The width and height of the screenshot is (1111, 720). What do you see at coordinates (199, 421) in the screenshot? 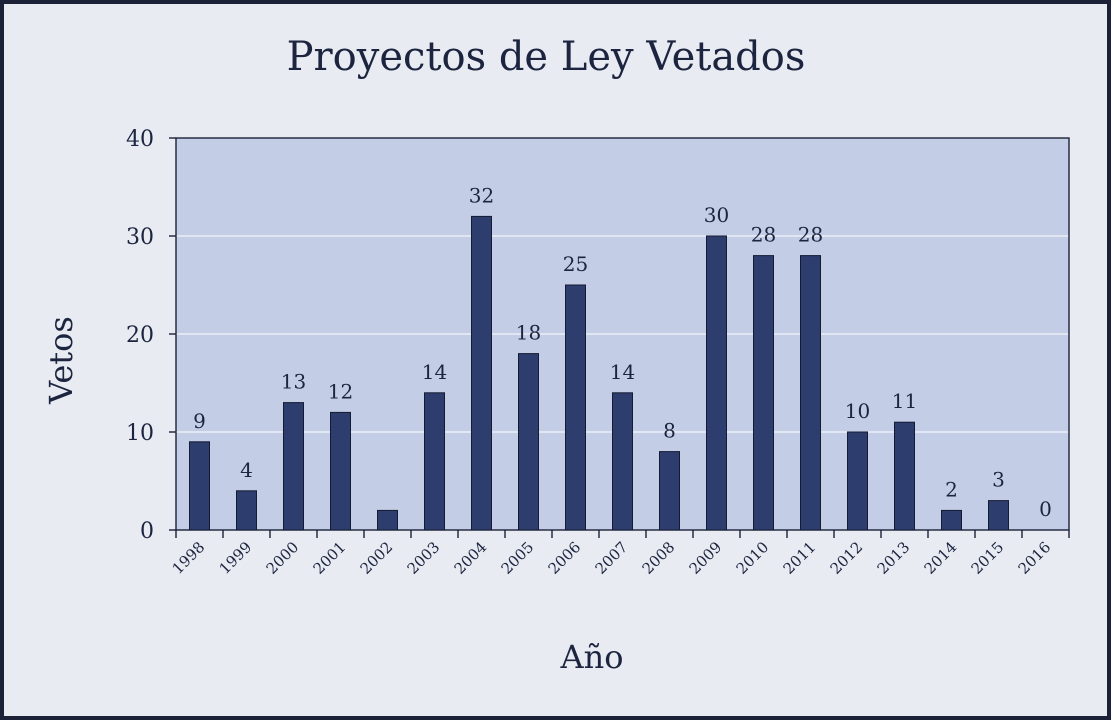
I see `data-label: 9` at bounding box center [199, 421].